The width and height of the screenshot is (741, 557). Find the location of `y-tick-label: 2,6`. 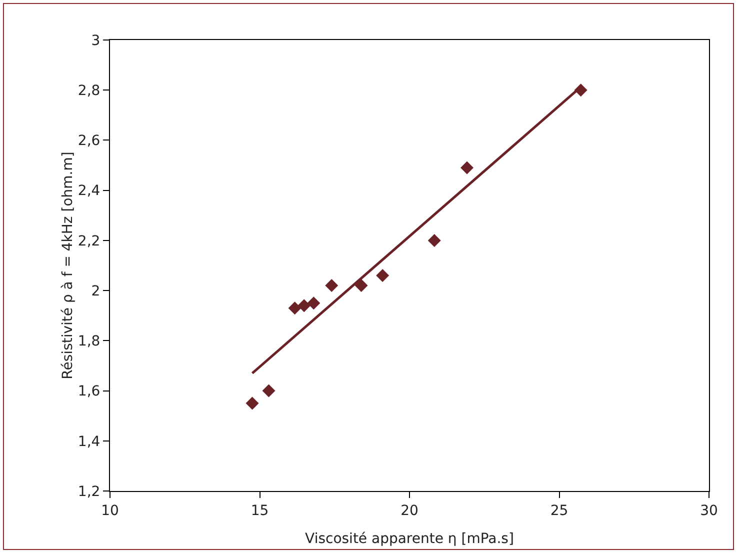

y-tick-label: 2,6 is located at coordinates (89, 141).